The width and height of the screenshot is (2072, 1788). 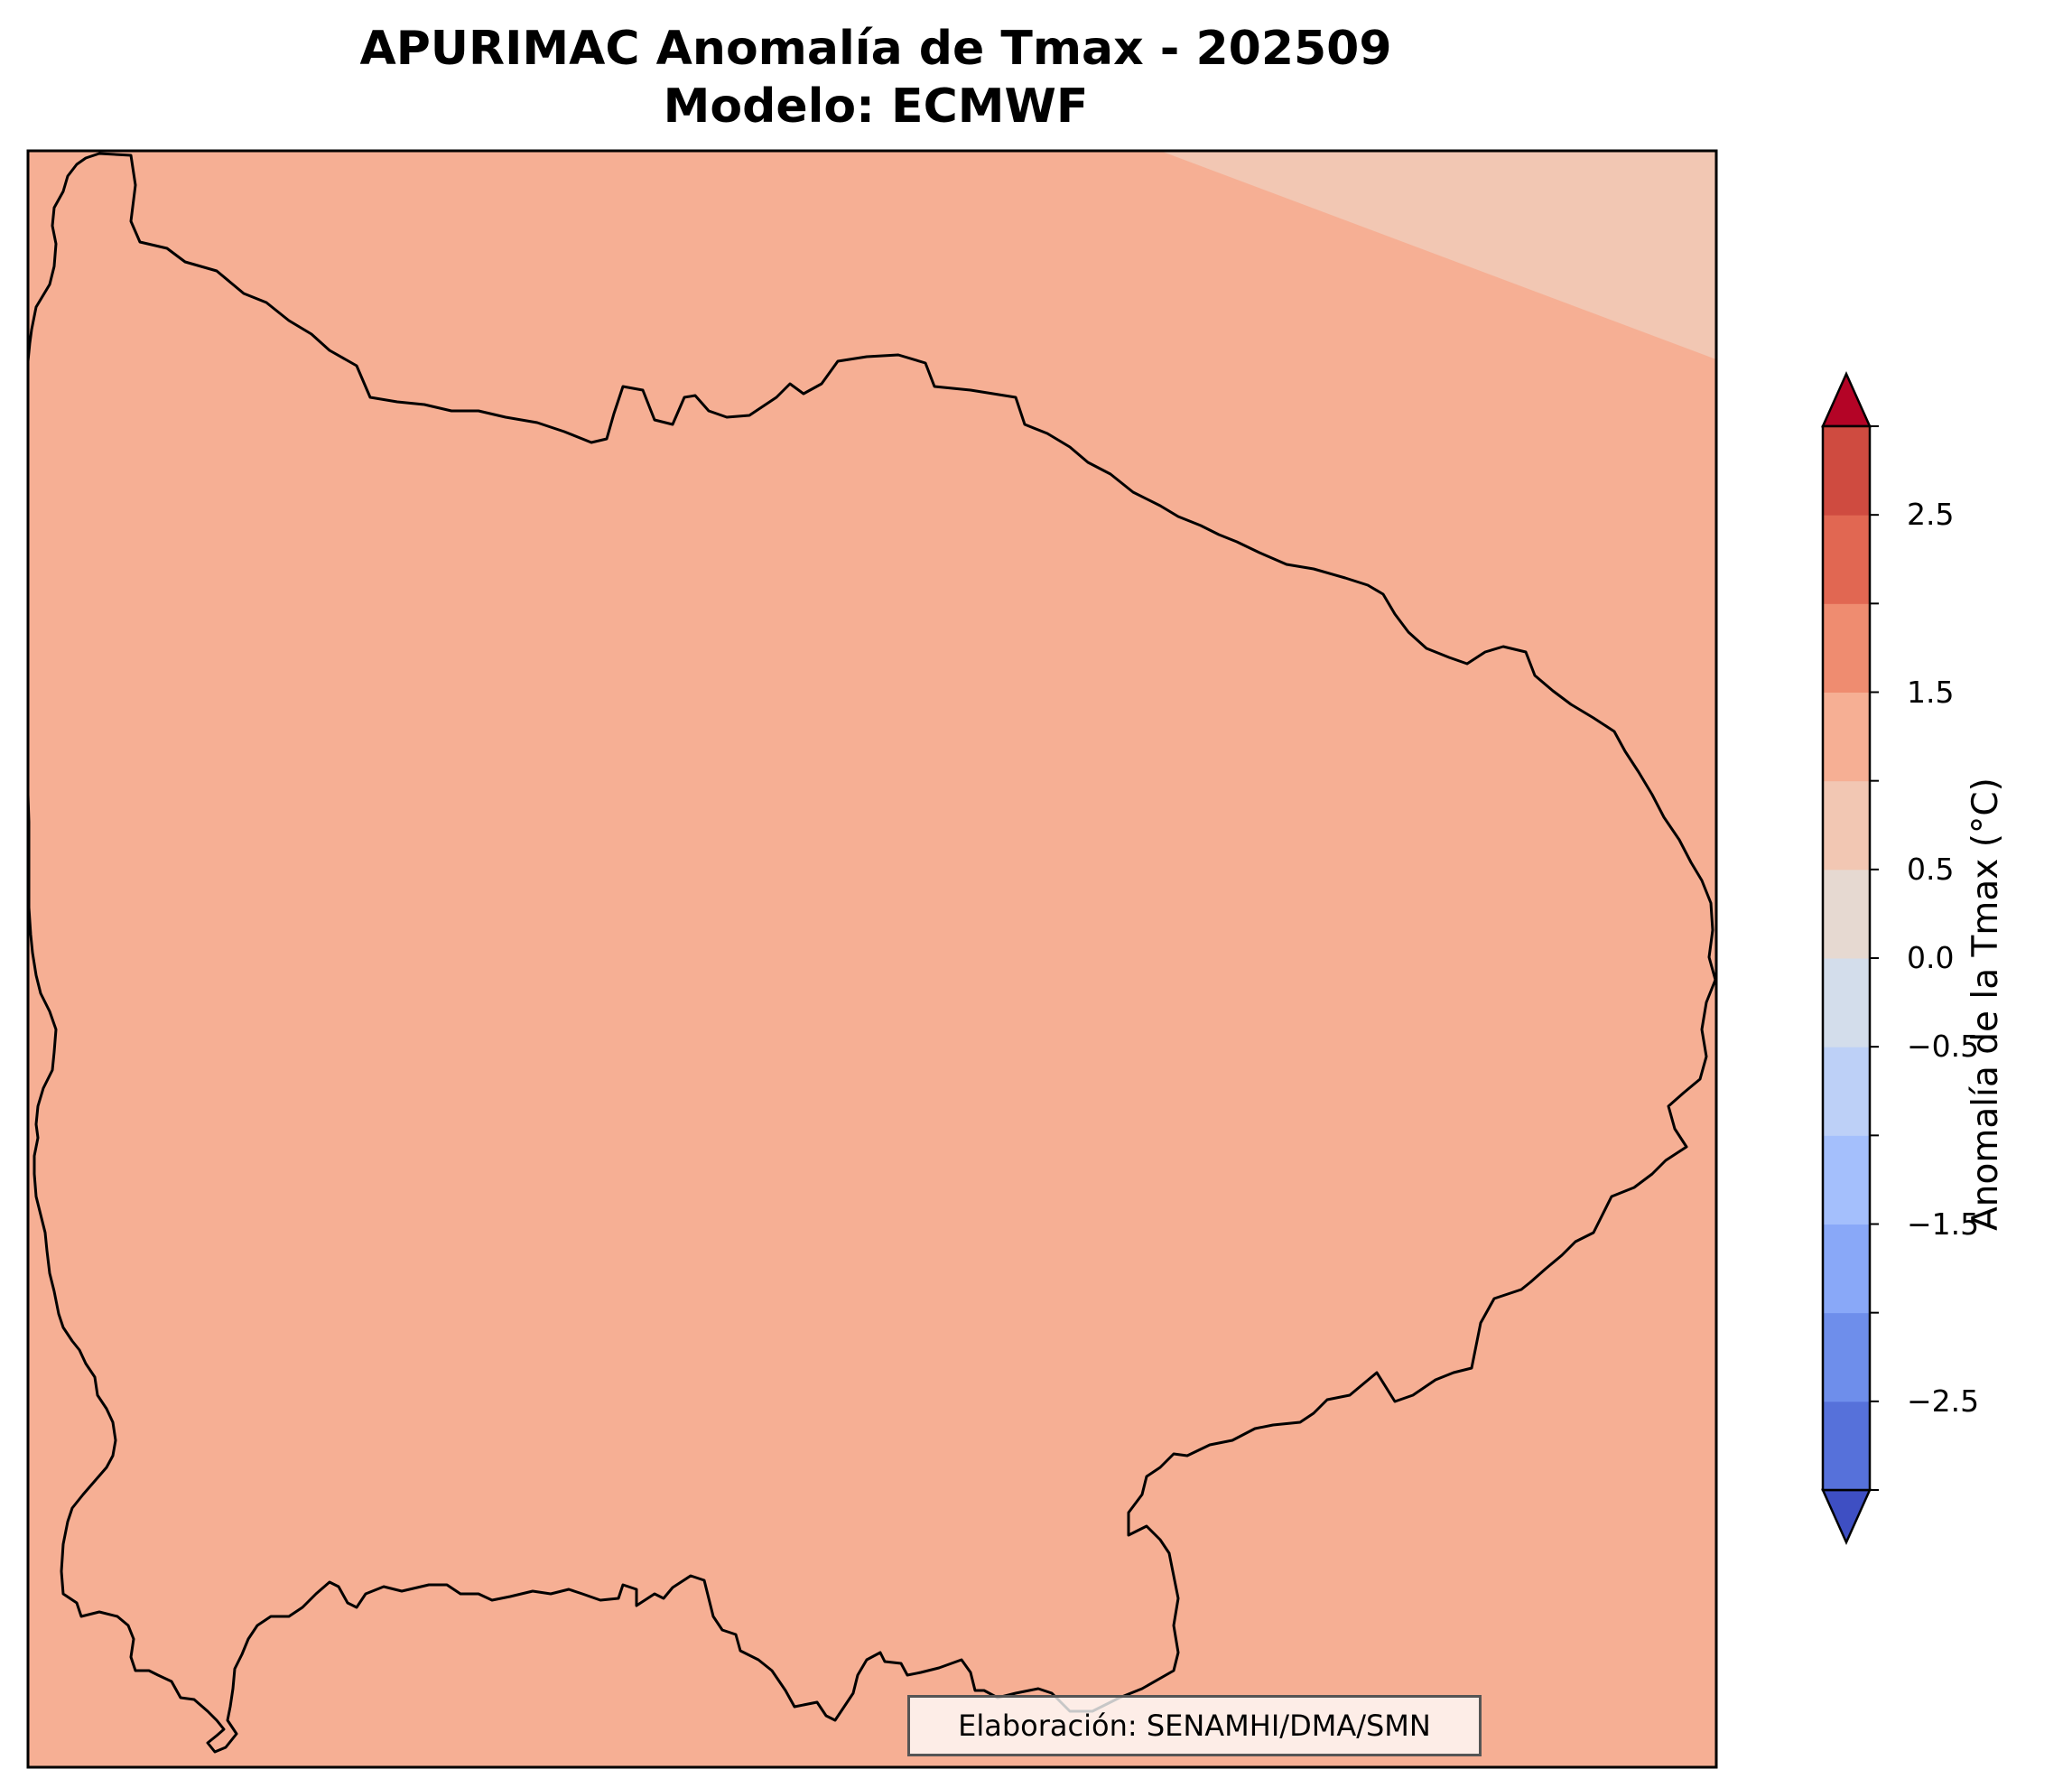 I want to click on colorbar-tick-label: 1.5, so click(x=1931, y=692).